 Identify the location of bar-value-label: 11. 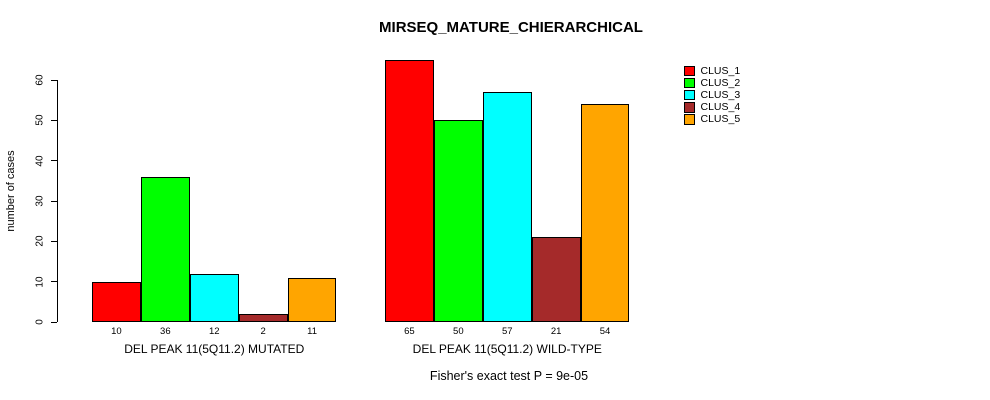
(312, 331).